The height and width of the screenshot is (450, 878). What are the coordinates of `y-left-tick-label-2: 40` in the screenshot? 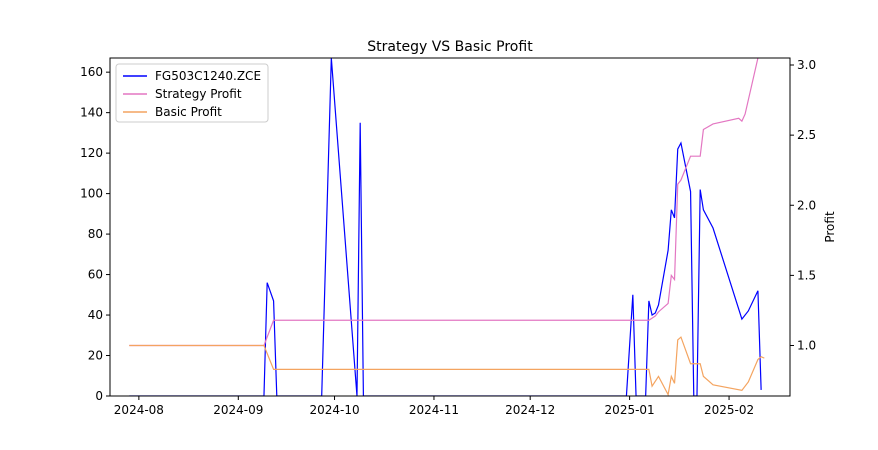 It's located at (95, 315).